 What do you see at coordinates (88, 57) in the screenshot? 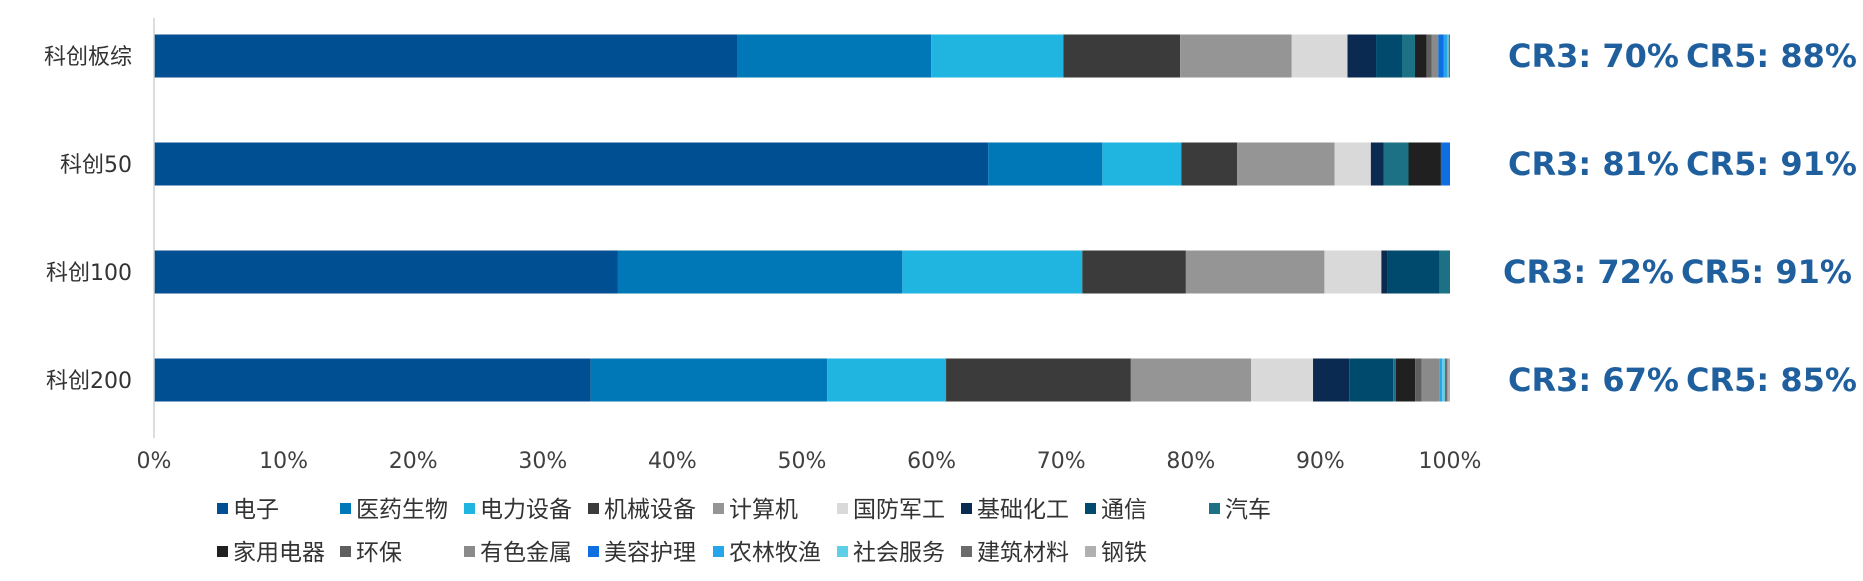
I see `category-label: 科创板综` at bounding box center [88, 57].